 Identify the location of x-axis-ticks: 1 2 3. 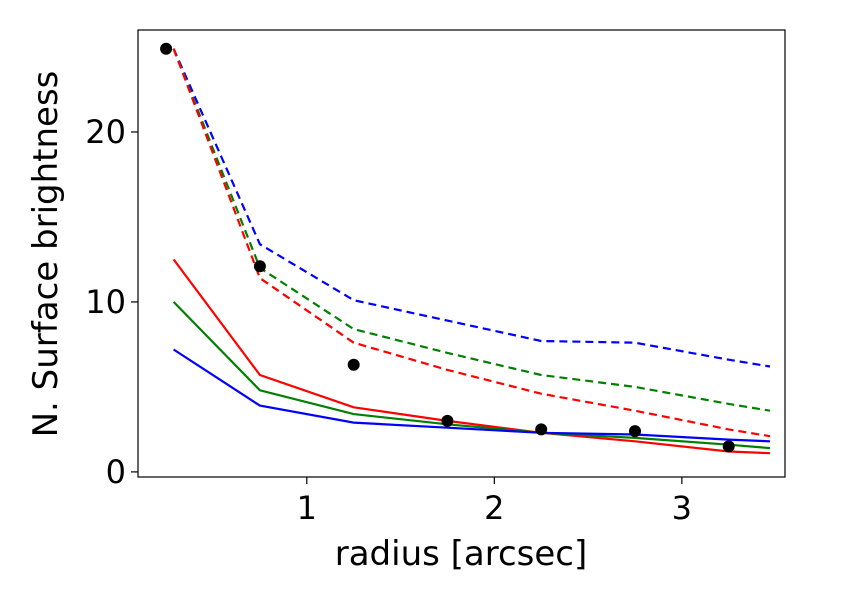
(494, 502).